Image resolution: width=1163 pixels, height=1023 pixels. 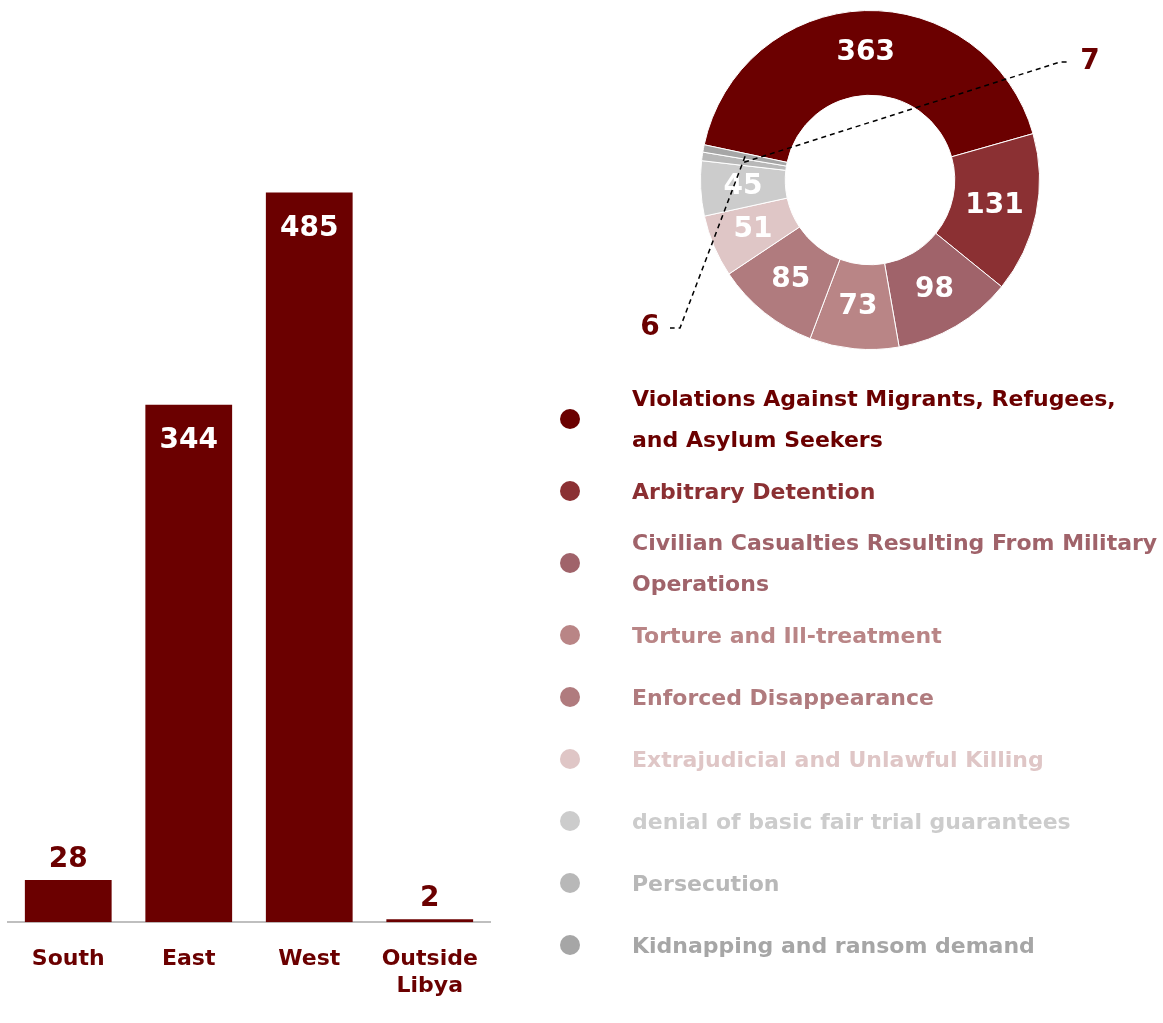 What do you see at coordinates (309, 226) in the screenshot?
I see `data-label: 485` at bounding box center [309, 226].